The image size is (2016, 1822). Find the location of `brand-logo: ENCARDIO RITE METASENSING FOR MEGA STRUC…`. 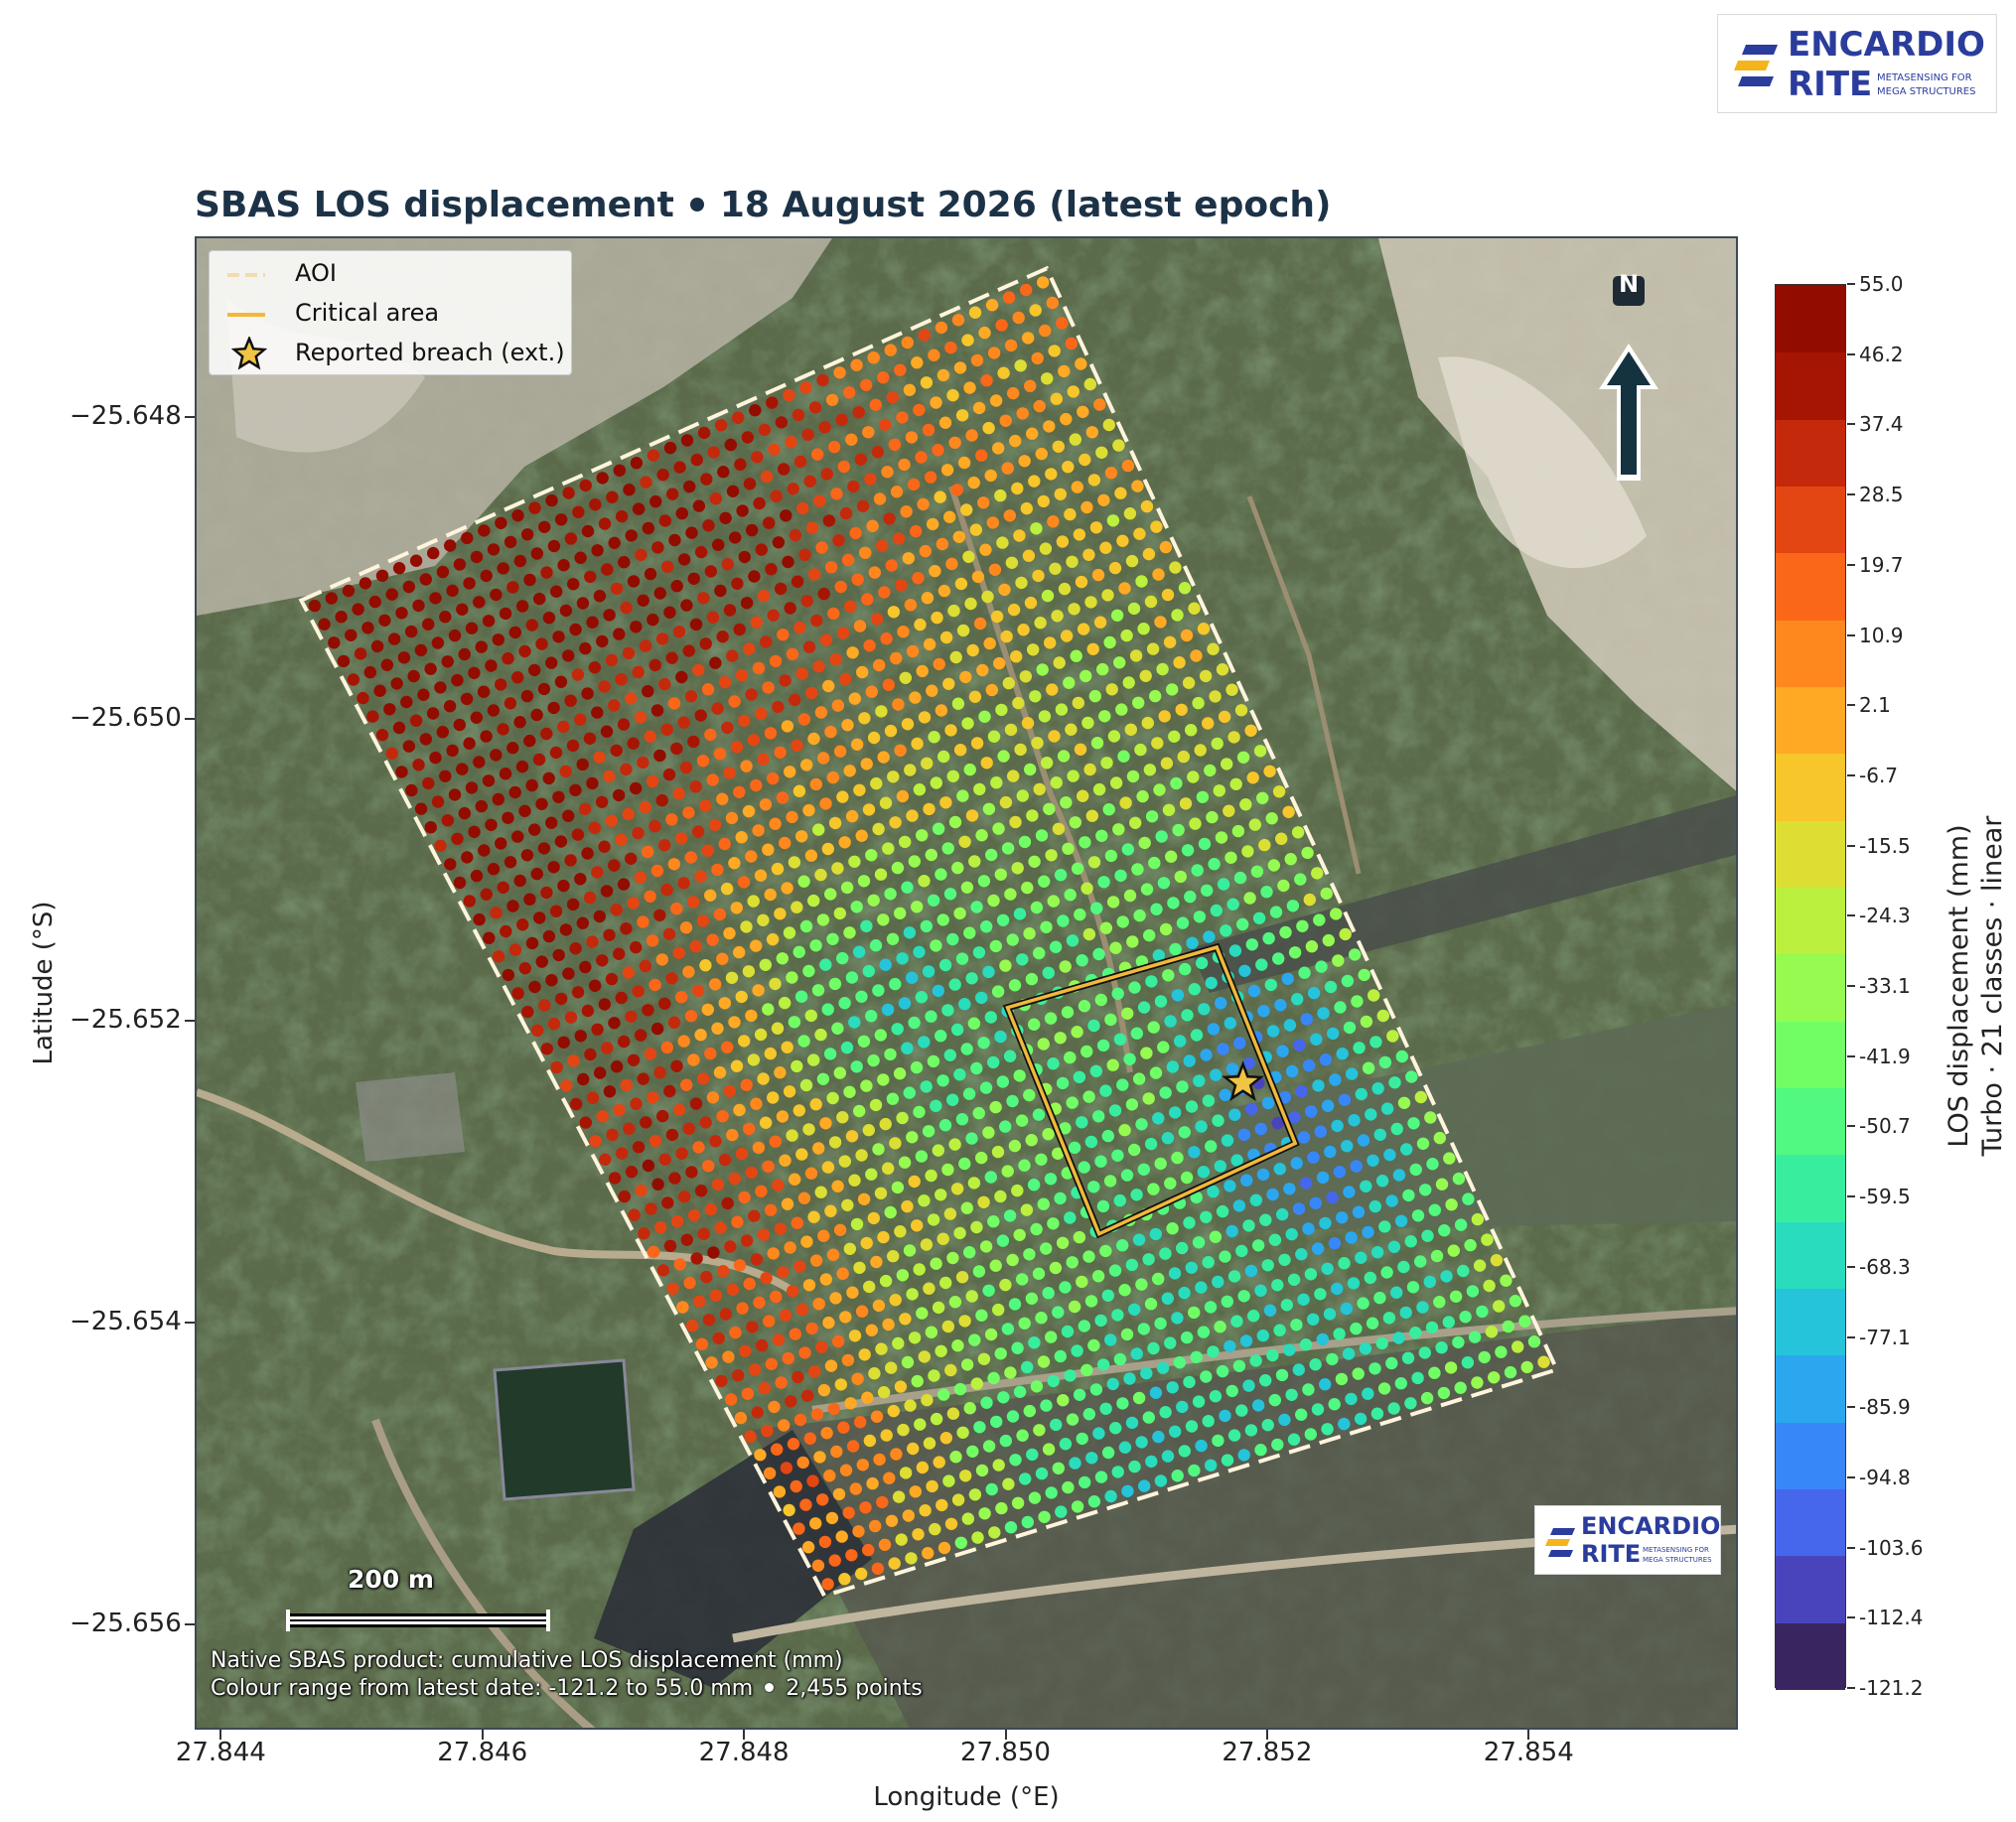

brand-logo: ENCARDIO RITE METASENSING FOR MEGA STRUC… is located at coordinates (1857, 64).